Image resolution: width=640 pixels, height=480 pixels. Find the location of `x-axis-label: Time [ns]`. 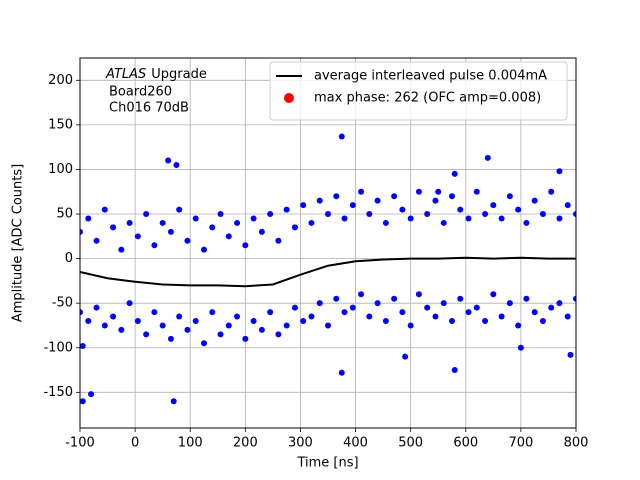

x-axis-label: Time [ns] is located at coordinates (327, 463).